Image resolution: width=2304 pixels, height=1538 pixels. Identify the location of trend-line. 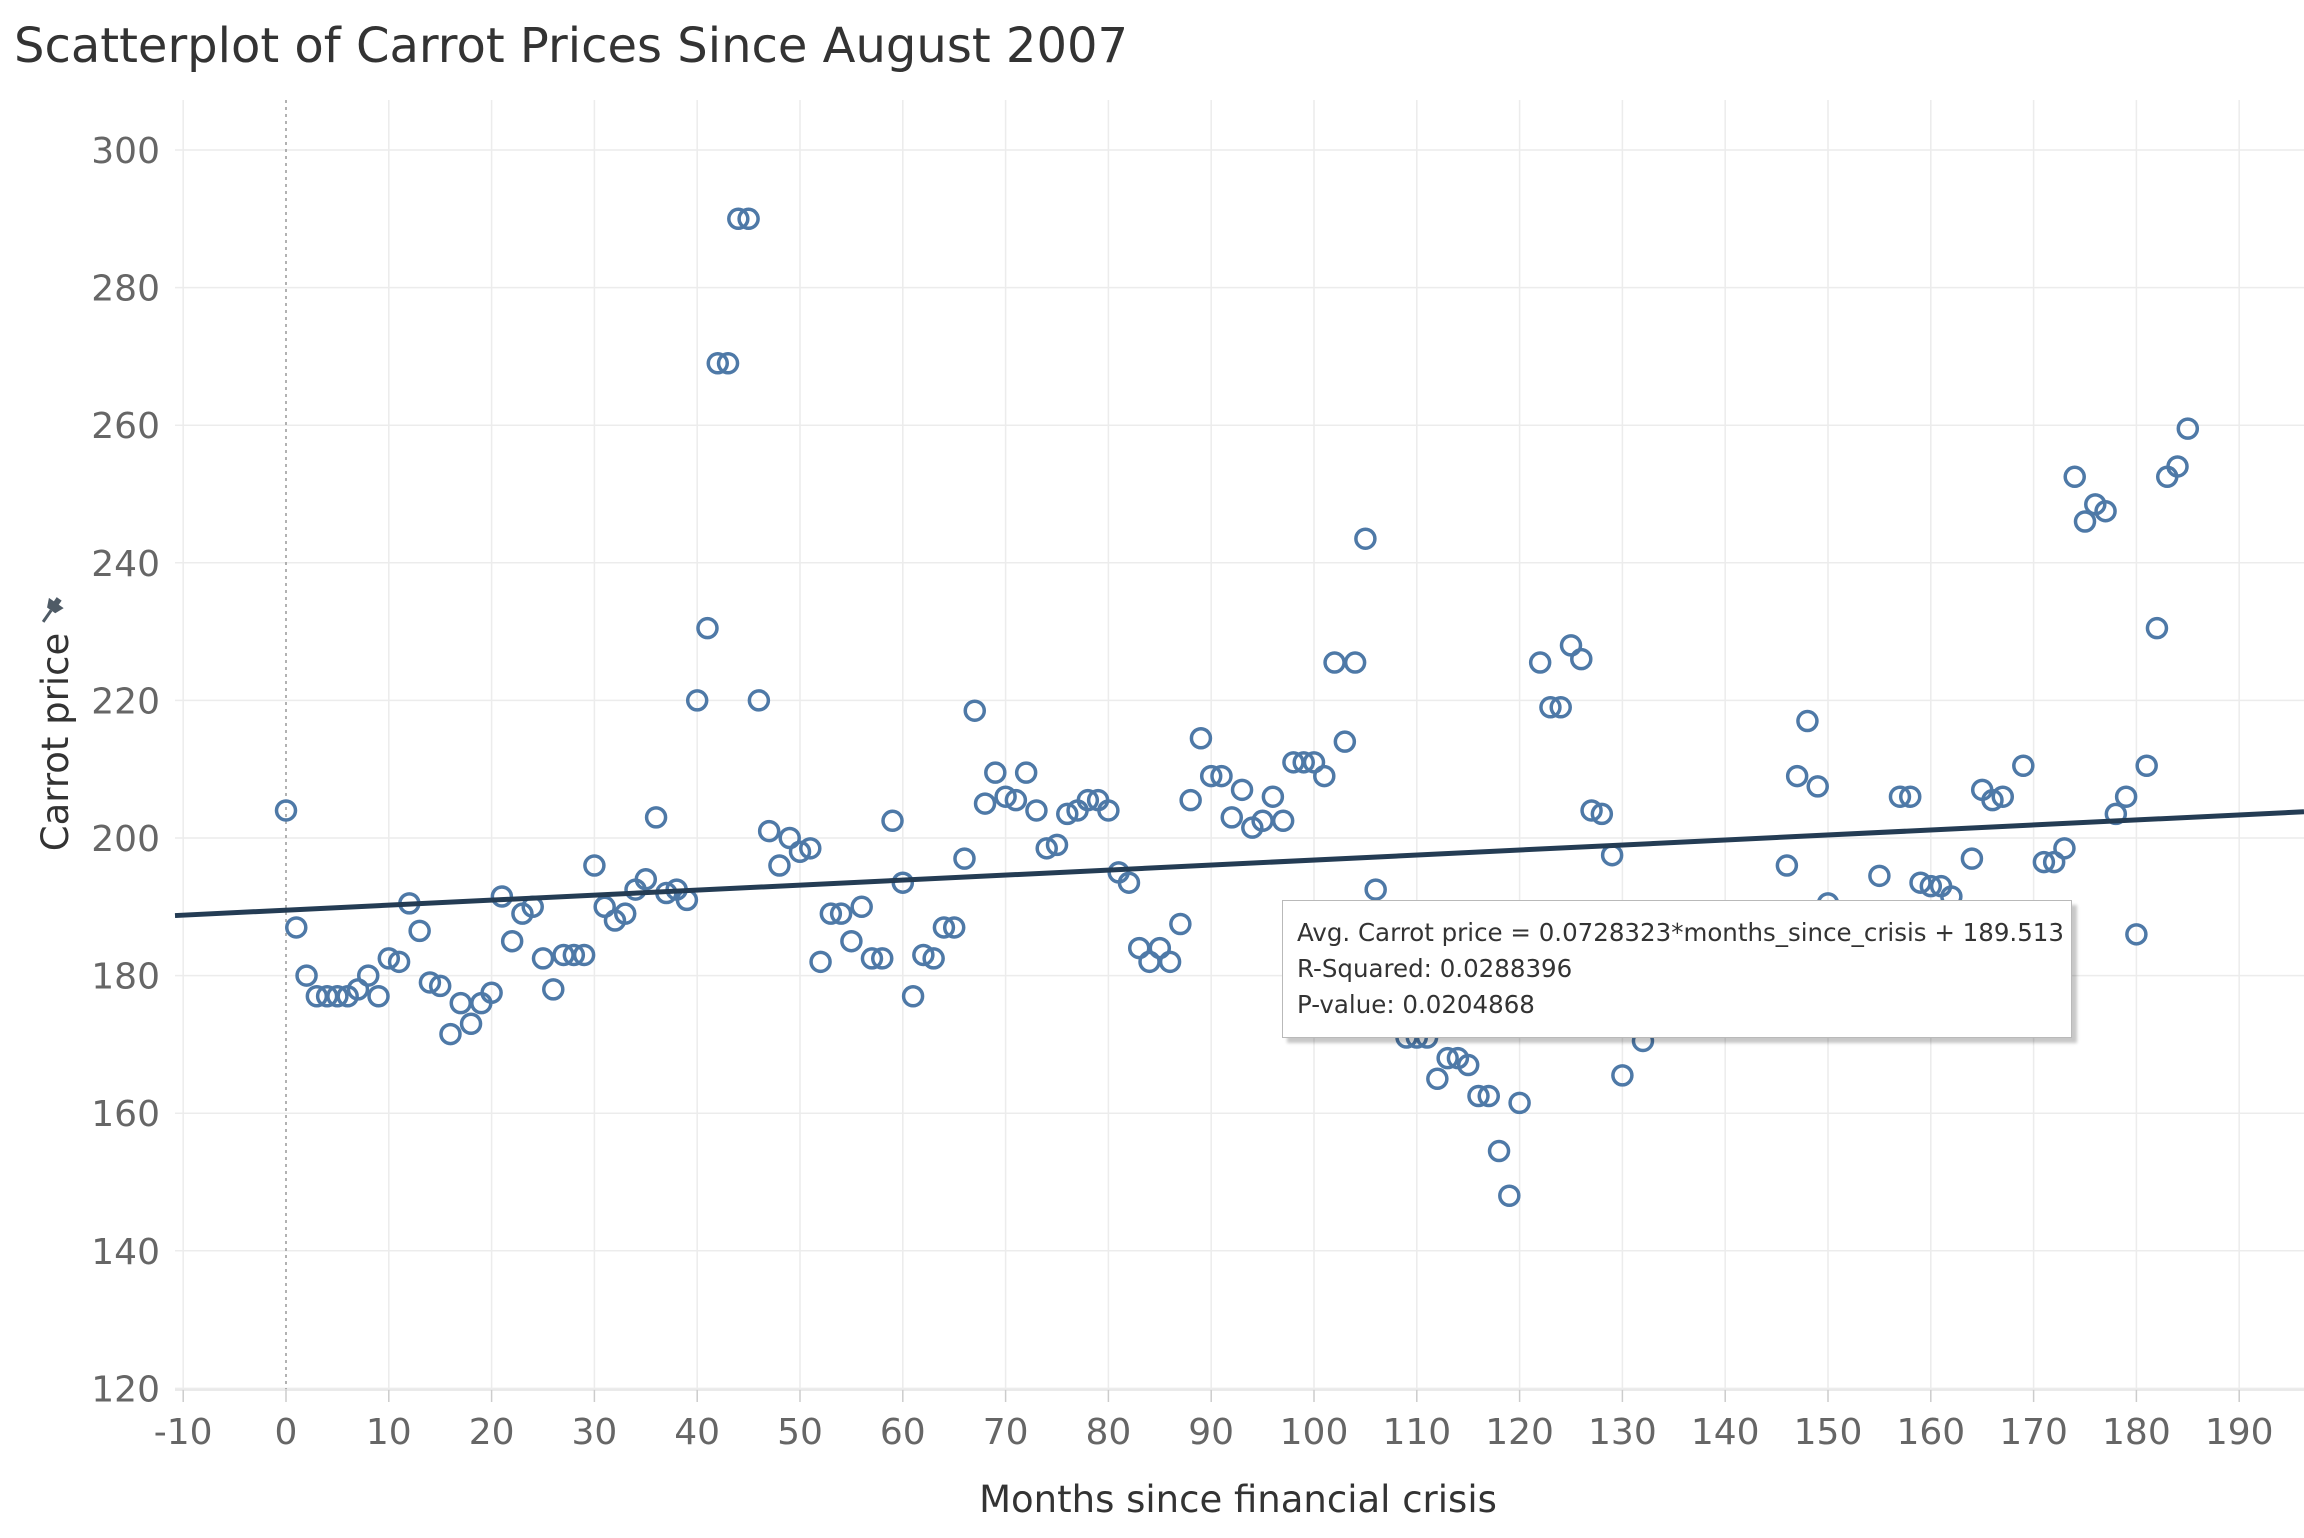
(1239, 864).